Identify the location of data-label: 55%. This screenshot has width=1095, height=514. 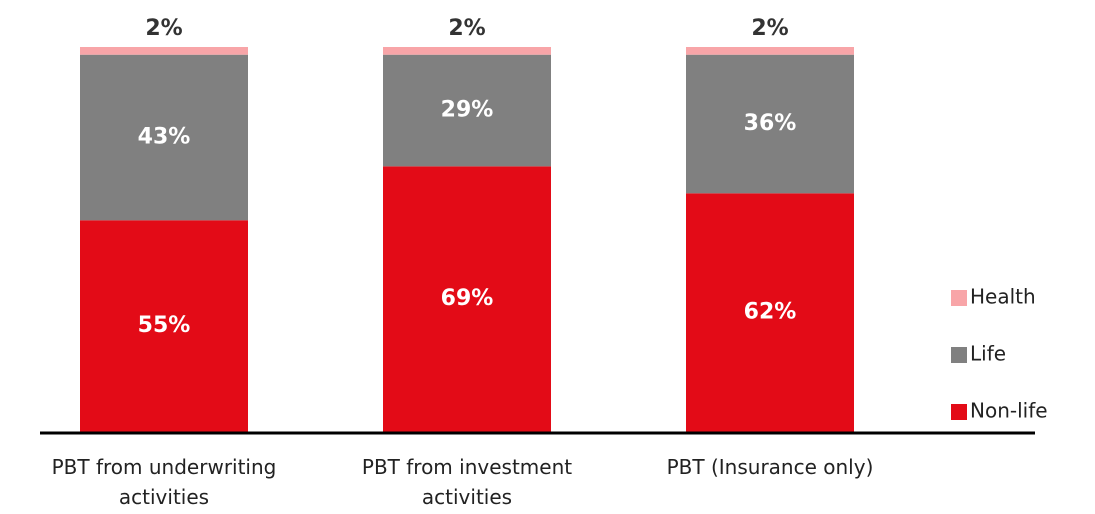
(164, 325).